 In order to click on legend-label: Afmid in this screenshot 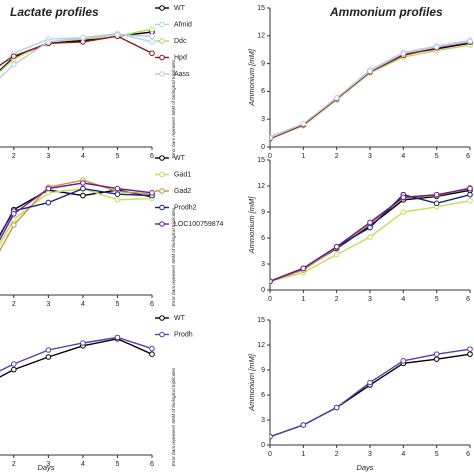, I will do `click(183, 24)`.